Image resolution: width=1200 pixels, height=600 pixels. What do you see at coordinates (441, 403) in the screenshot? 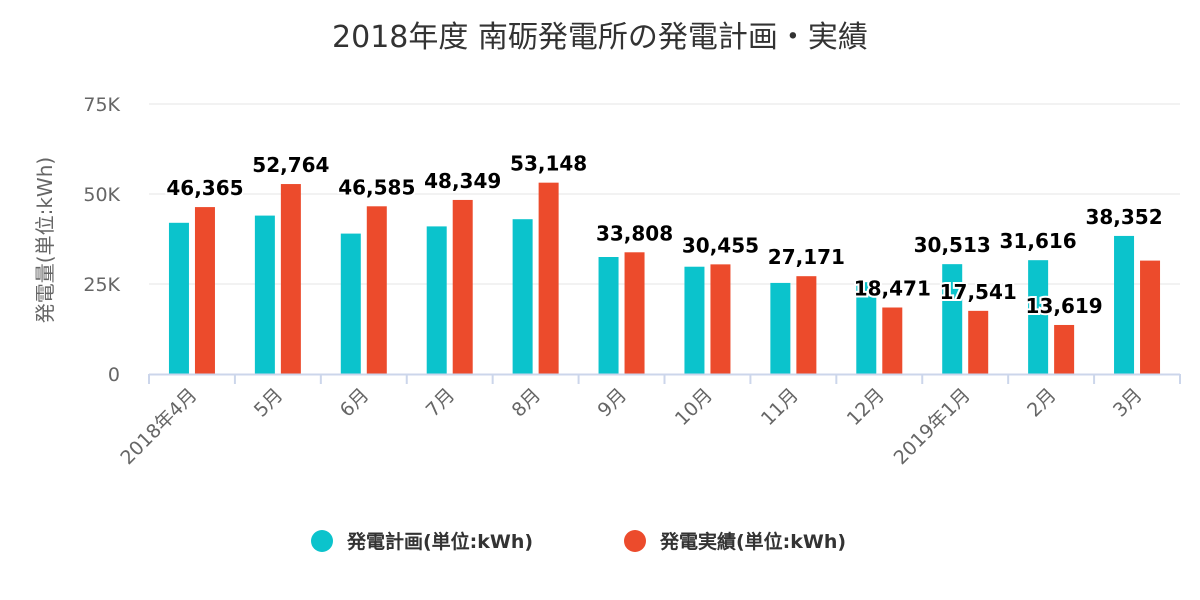
I see `x-tick-label: 7月` at bounding box center [441, 403].